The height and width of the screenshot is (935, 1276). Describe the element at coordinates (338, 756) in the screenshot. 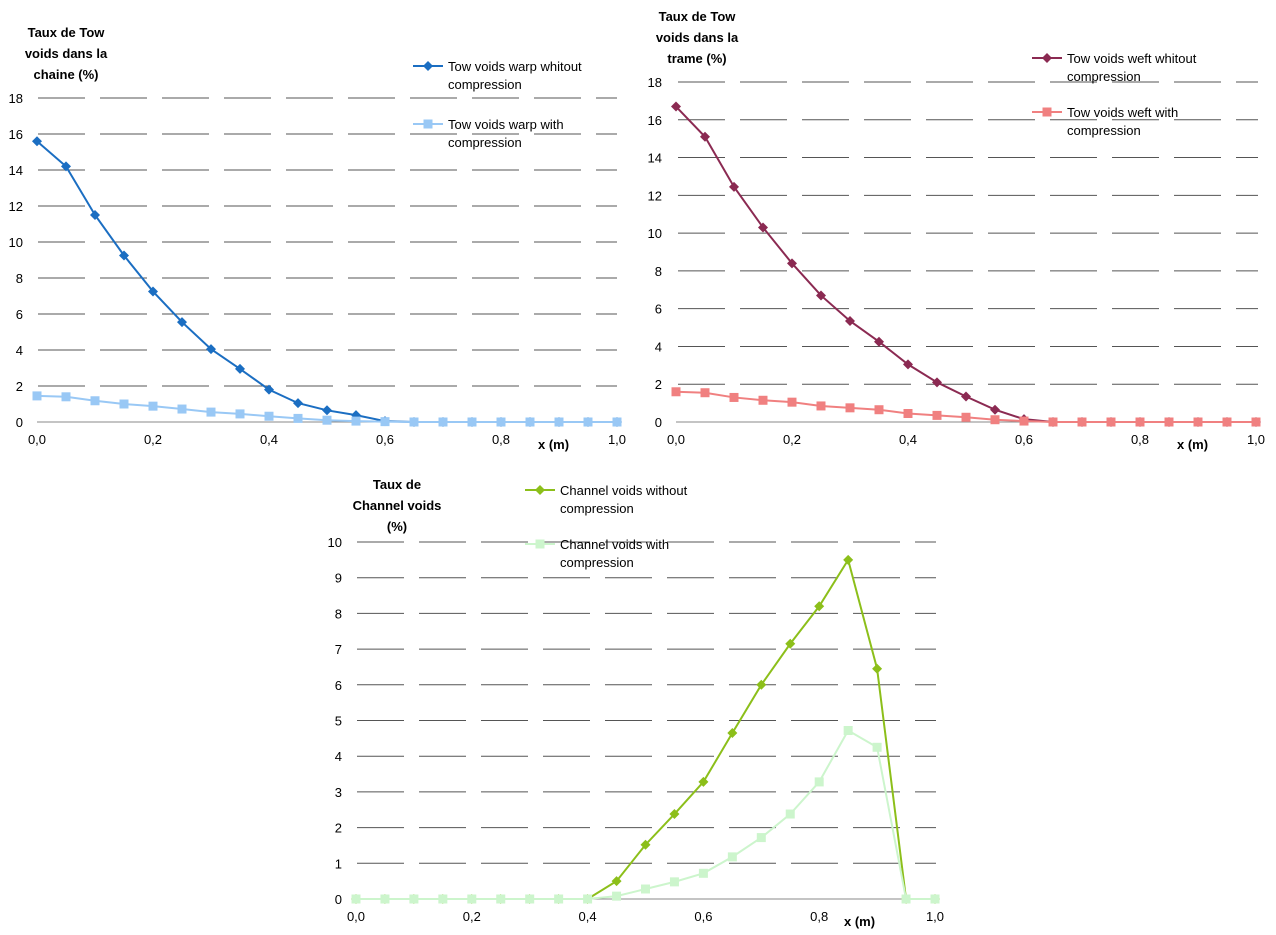

I see `y-tick-label: 4` at that location.